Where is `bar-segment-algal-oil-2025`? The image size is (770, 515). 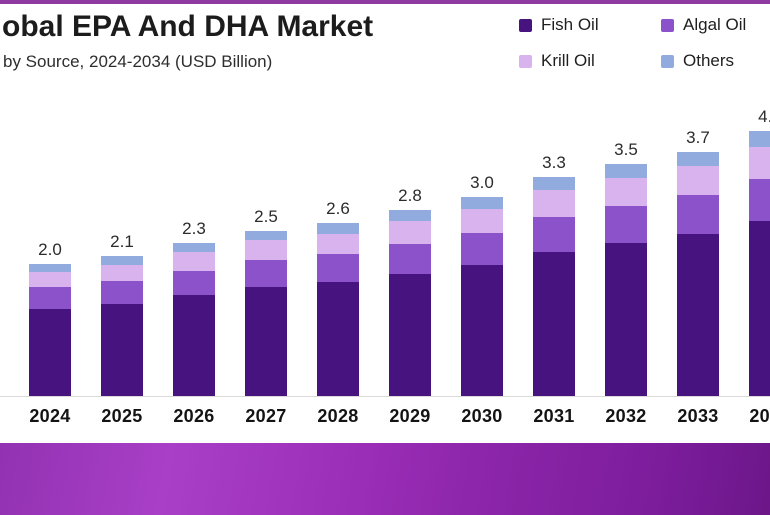 bar-segment-algal-oil-2025 is located at coordinates (122, 292).